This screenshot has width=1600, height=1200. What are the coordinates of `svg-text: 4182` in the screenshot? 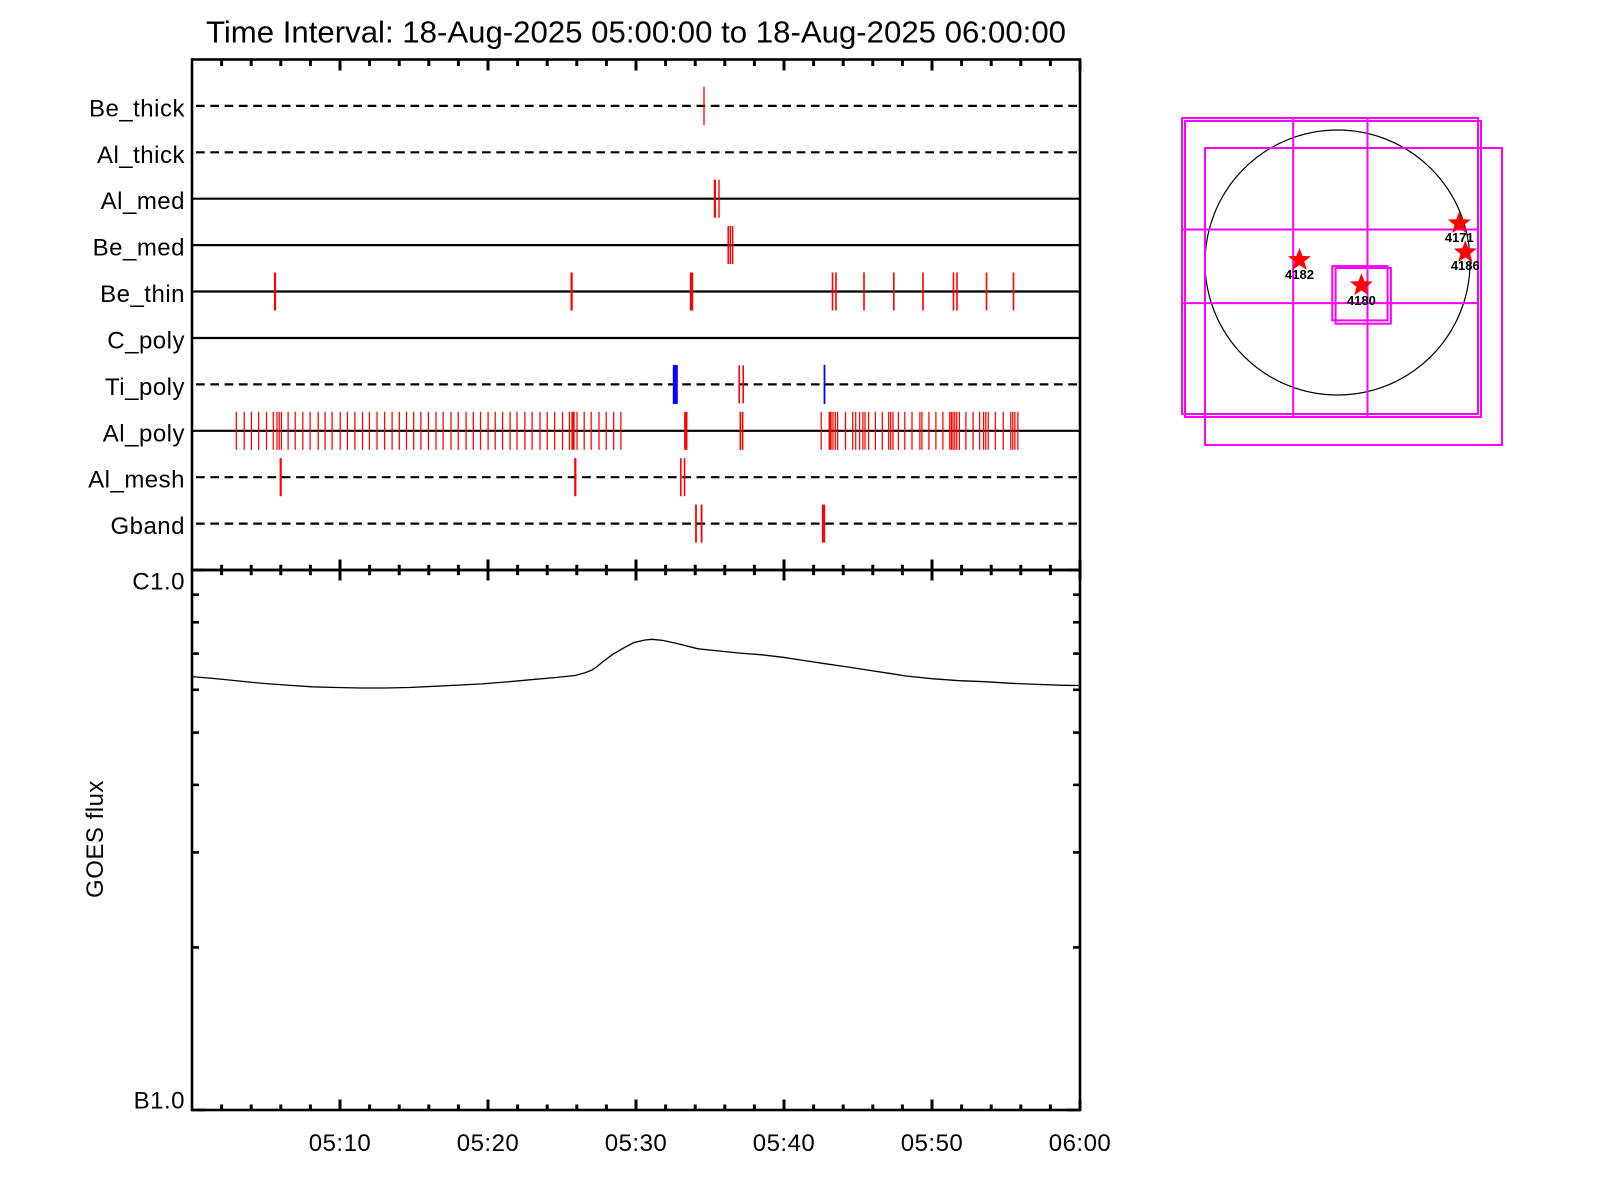 It's located at (1299, 274).